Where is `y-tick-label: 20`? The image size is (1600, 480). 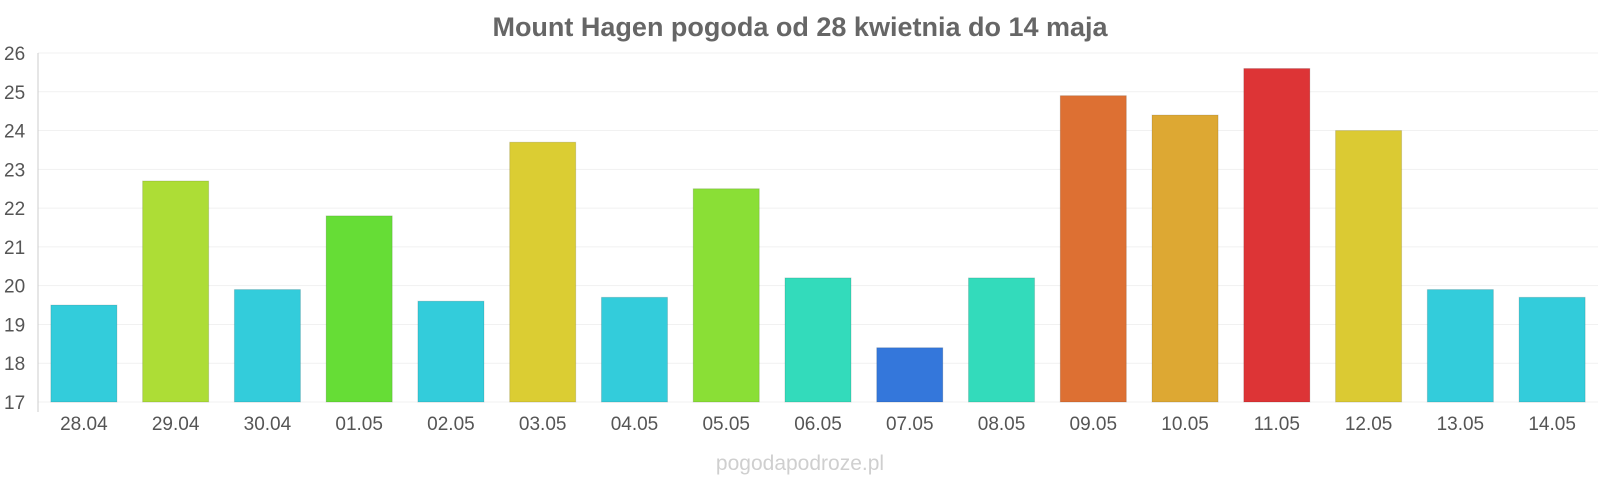
y-tick-label: 20 is located at coordinates (14, 287).